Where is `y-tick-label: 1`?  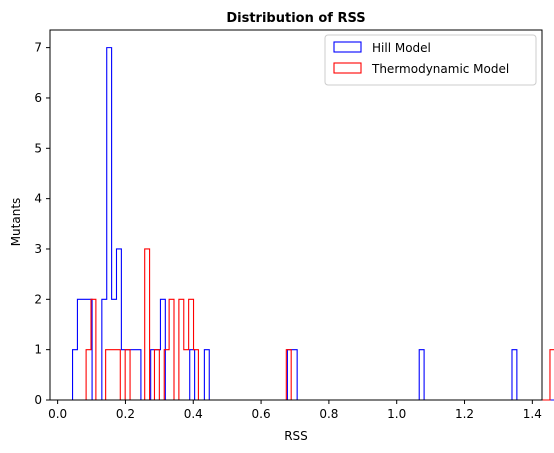
y-tick-label: 1 is located at coordinates (38, 350).